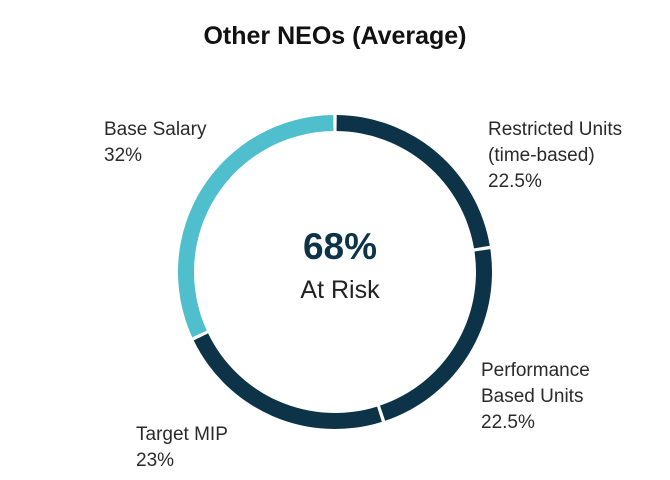  Describe the element at coordinates (340, 290) in the screenshot. I see `center-caption: At Risk` at that location.